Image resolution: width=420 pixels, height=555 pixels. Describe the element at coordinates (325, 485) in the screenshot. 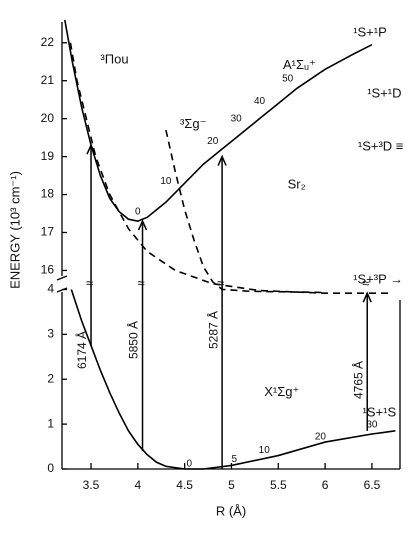

I see `x-tick-label: 6` at that location.